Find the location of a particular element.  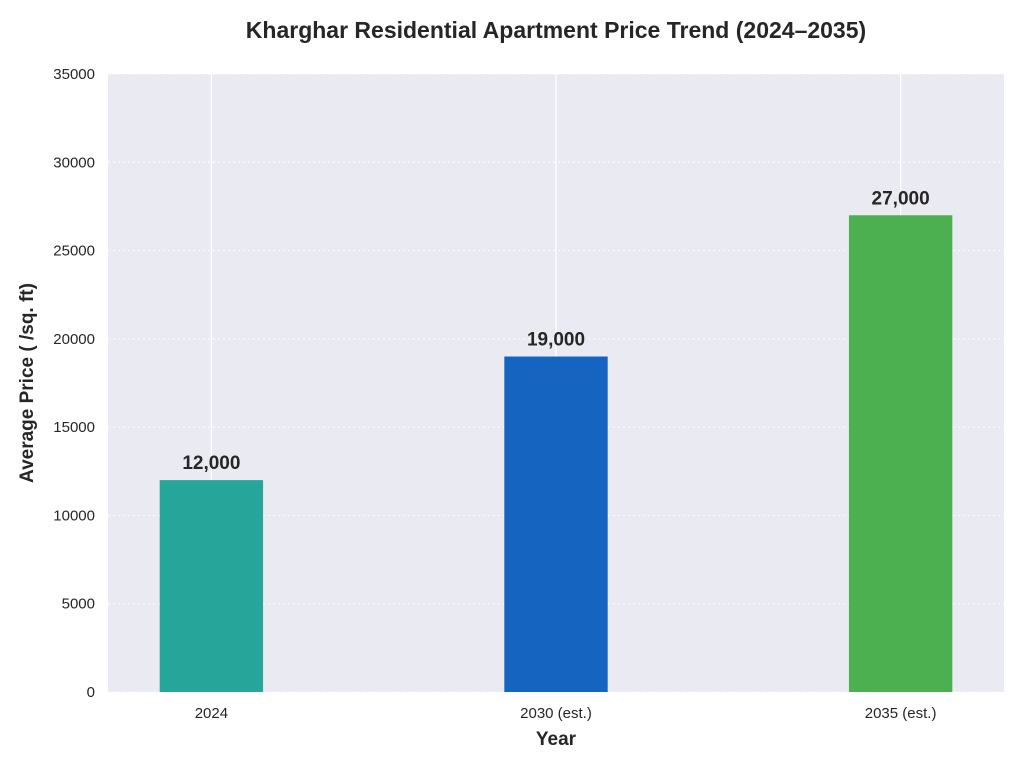

x-axis-label: Year is located at coordinates (556, 739).